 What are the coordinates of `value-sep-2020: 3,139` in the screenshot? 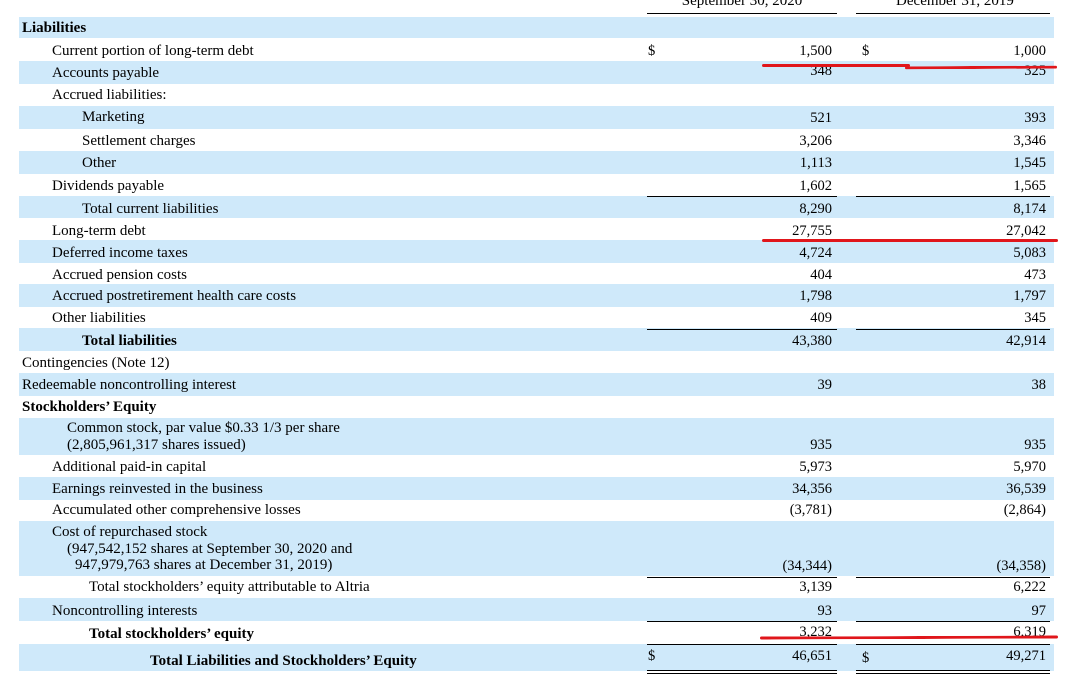 It's located at (815, 587).